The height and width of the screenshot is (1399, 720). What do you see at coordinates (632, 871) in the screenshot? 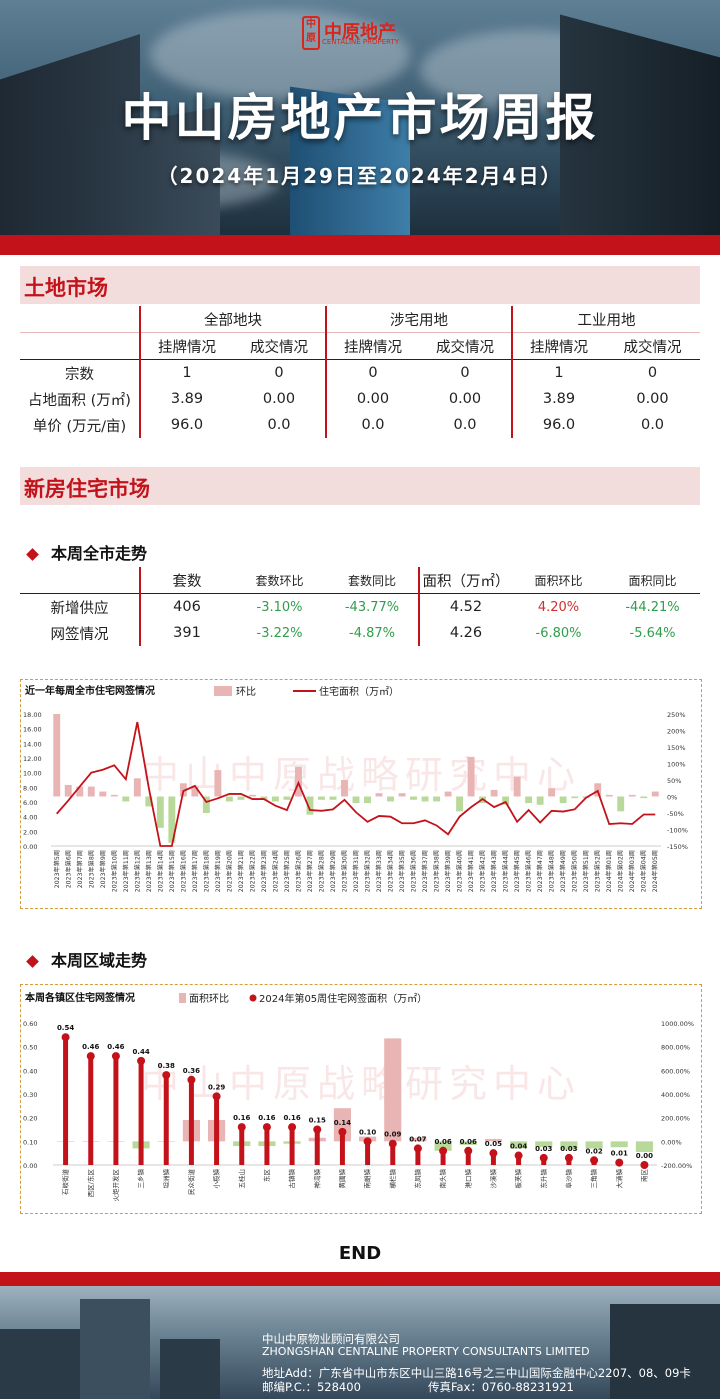
I see `x-tick-label: 2024年第03周` at bounding box center [632, 871].